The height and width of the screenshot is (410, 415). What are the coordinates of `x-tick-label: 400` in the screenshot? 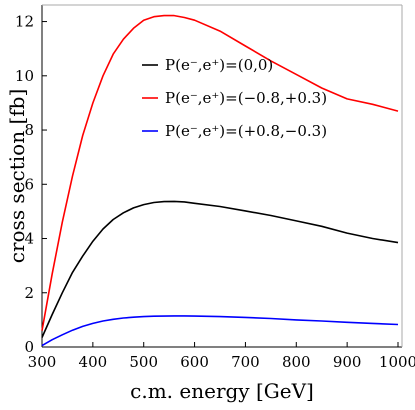 It's located at (93, 362).